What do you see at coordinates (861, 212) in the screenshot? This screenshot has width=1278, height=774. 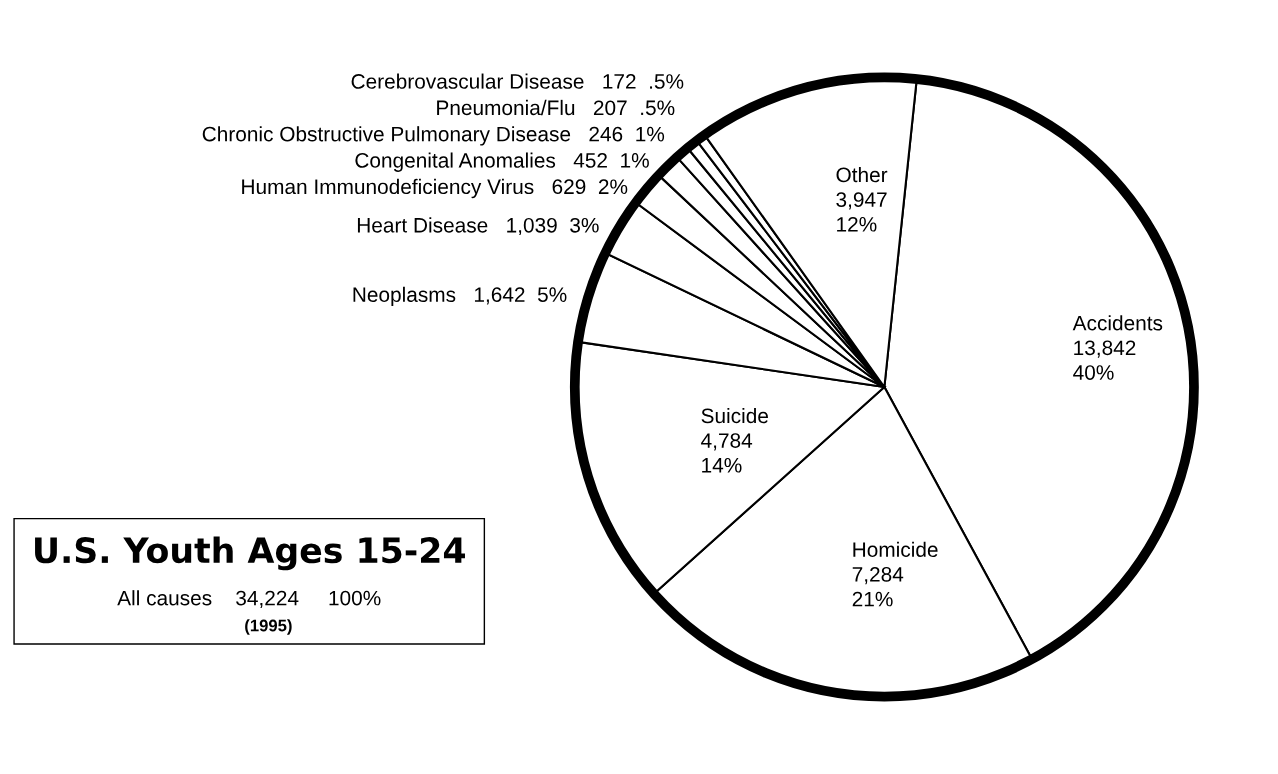 I see `data-label: 3,947 12%` at bounding box center [861, 212].